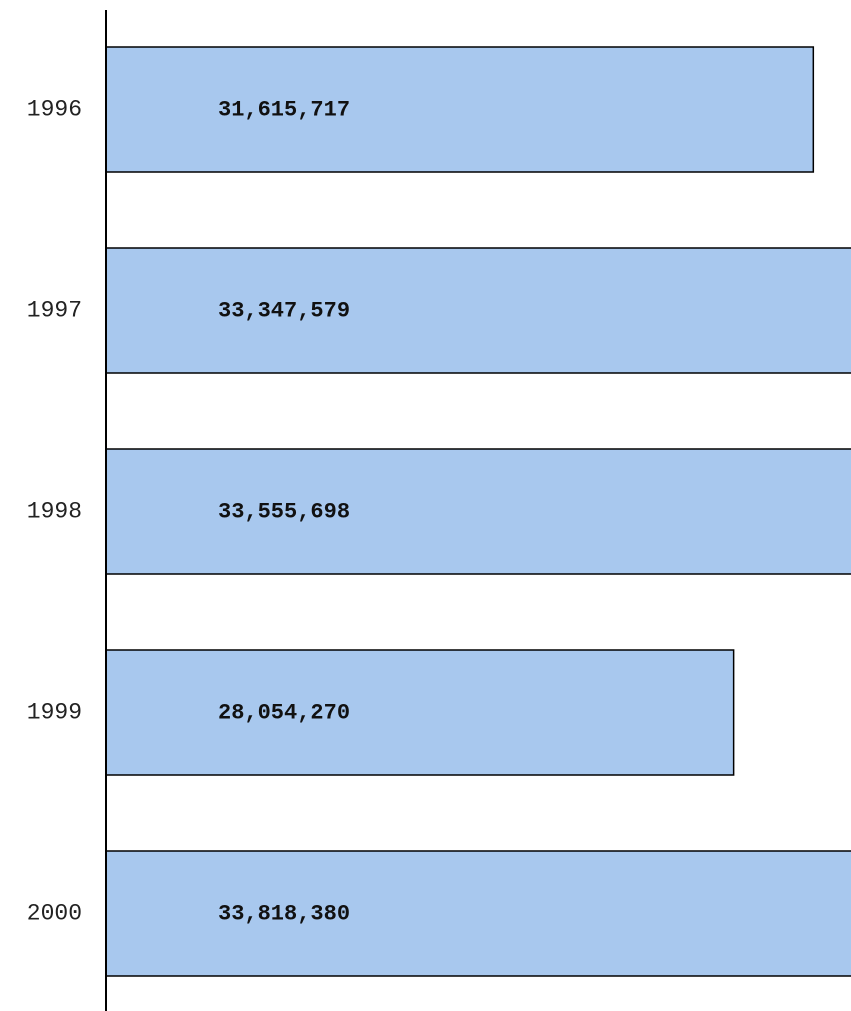 This screenshot has width=851, height=1011. What do you see at coordinates (54, 311) in the screenshot?
I see `y-tick-label: 1997` at bounding box center [54, 311].